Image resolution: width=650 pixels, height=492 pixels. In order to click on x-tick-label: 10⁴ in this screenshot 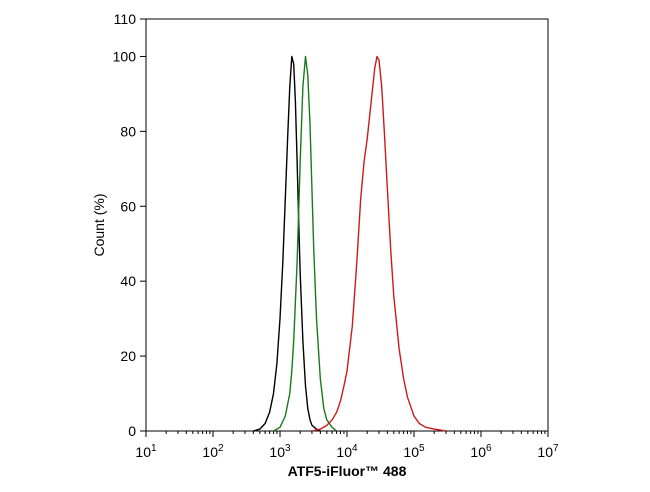, I will do `click(347, 451)`.